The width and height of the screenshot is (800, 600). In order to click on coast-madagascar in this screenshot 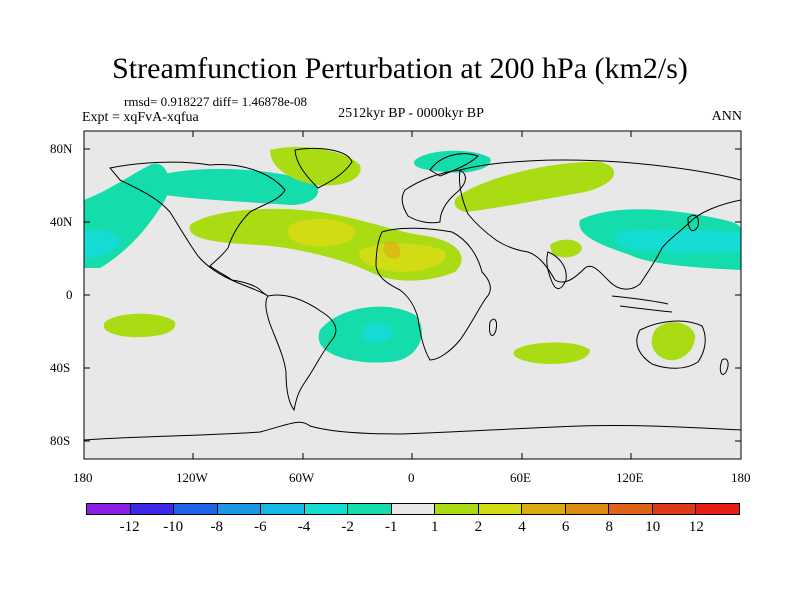, I will do `click(493, 327)`.